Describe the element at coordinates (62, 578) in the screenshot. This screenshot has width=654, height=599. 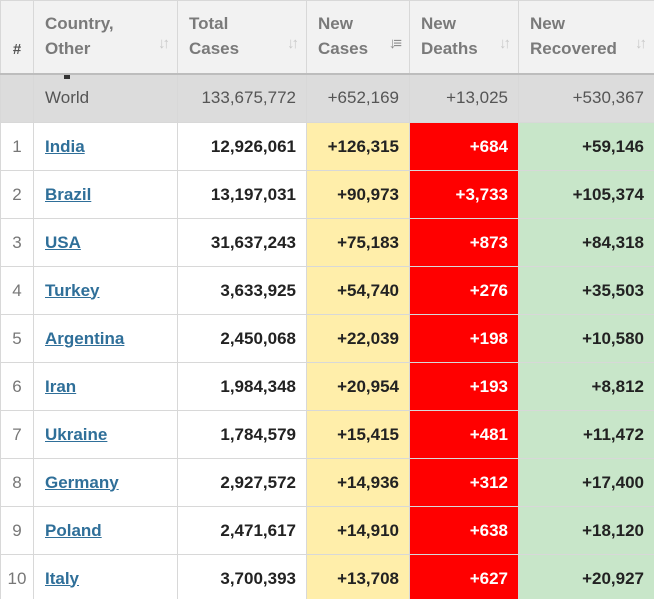
I see `country-link: Italy` at that location.